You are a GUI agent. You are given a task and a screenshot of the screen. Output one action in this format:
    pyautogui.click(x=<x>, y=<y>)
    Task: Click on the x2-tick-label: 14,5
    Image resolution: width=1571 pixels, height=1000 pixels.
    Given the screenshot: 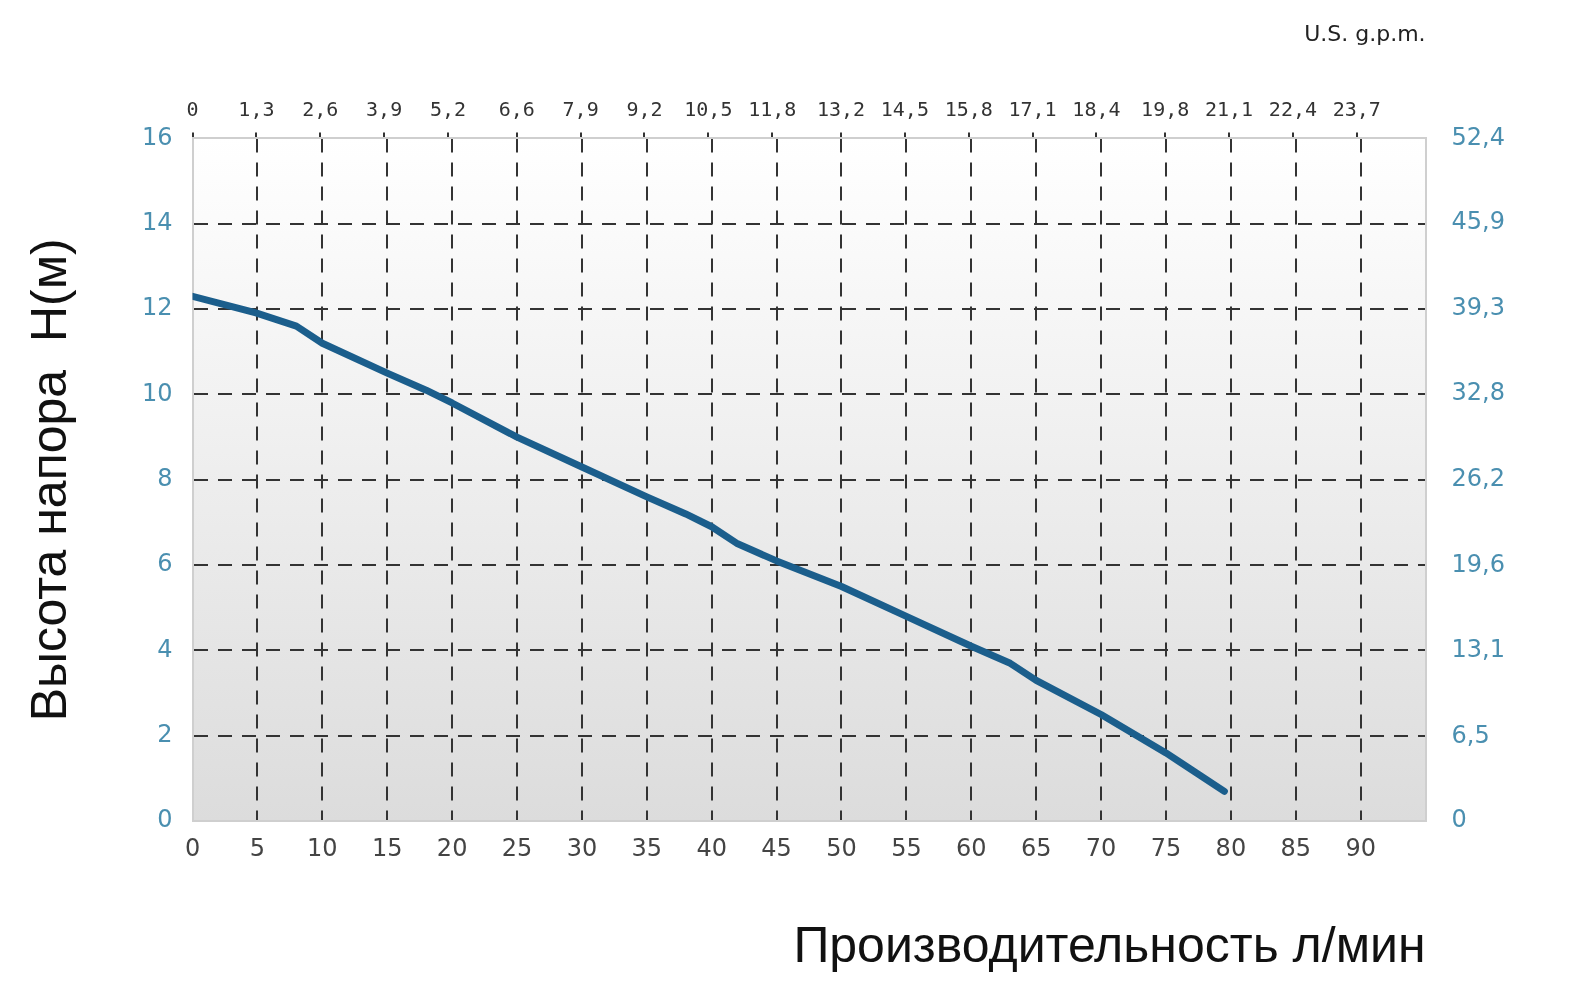 What is the action you would take?
    pyautogui.click(x=904, y=108)
    